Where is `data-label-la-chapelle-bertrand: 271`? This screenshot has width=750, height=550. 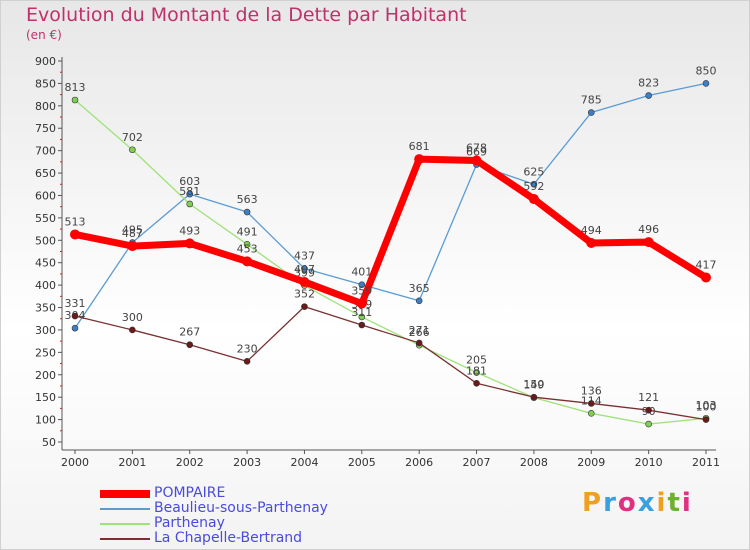
data-label-la-chapelle-bertrand: 271 is located at coordinates (419, 330).